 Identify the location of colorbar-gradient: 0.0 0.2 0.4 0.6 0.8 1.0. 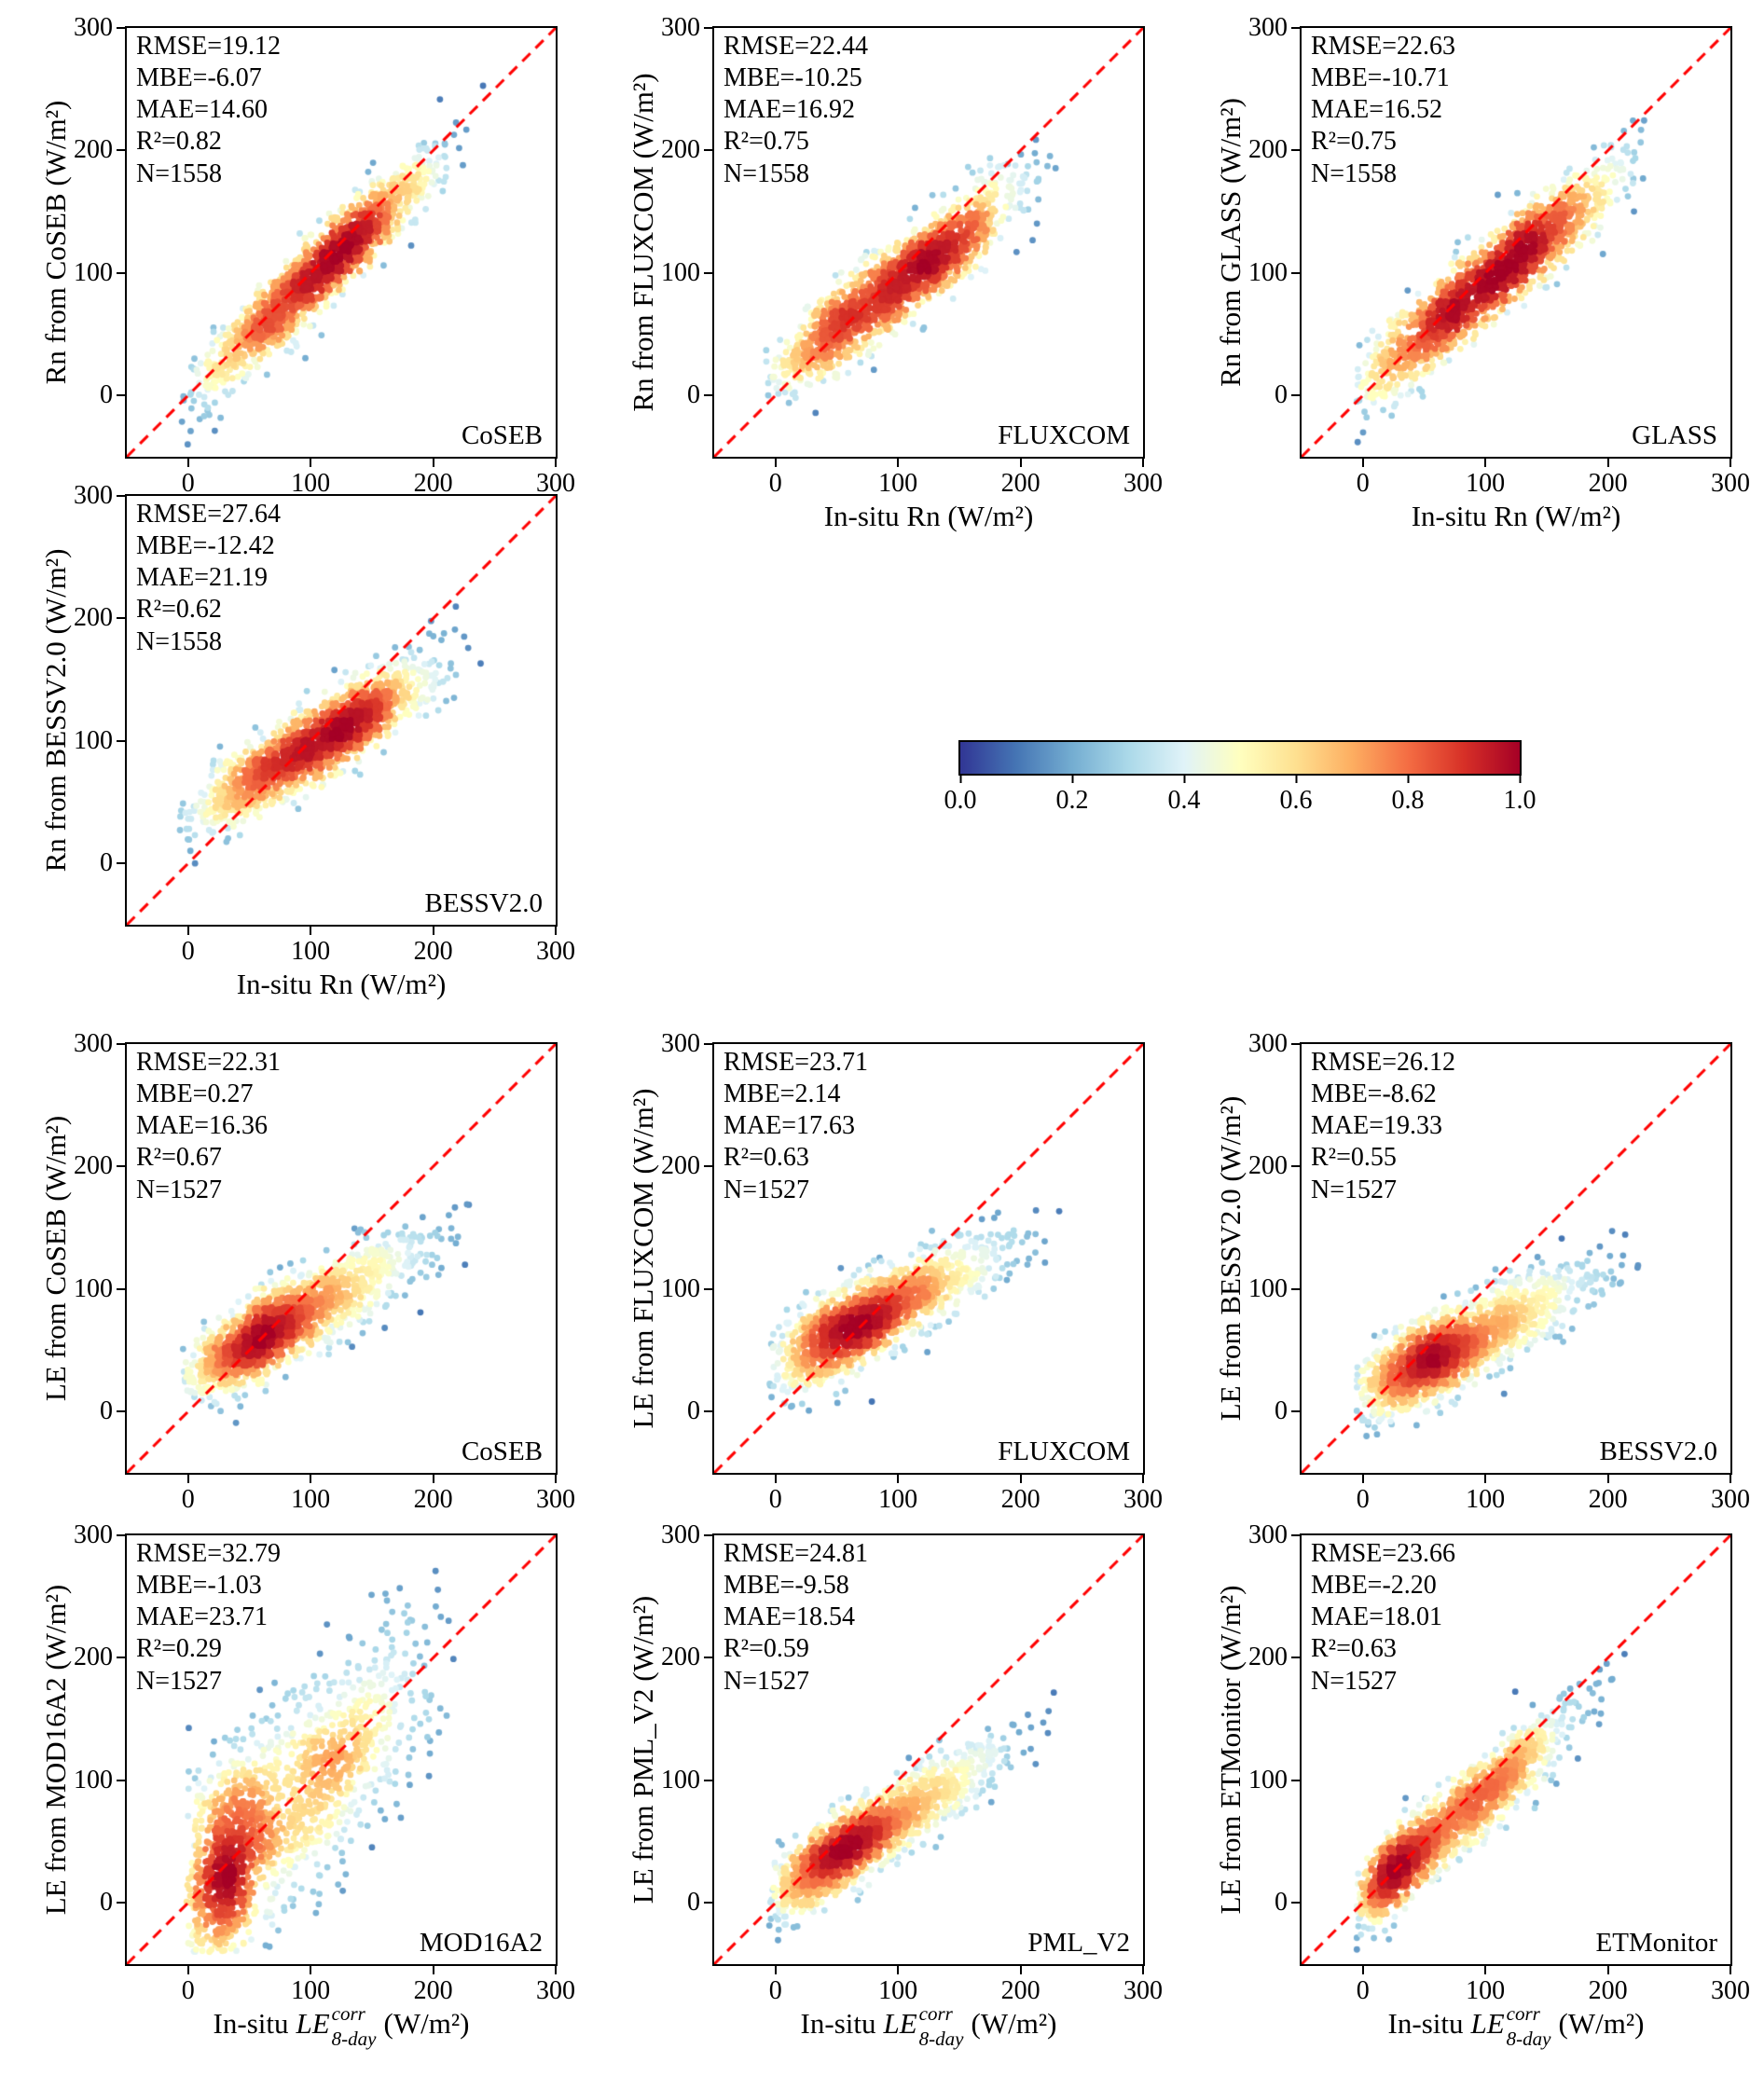
(1240, 777).